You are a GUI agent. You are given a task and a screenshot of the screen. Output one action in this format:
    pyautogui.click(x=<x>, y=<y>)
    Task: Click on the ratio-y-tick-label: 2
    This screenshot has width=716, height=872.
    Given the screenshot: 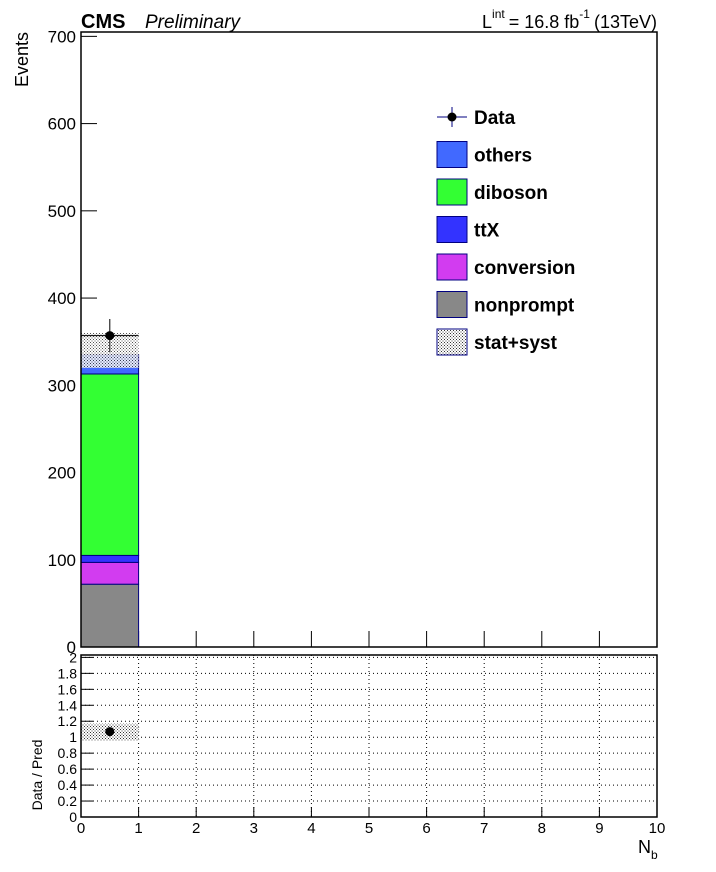 What is the action you would take?
    pyautogui.click(x=73, y=657)
    